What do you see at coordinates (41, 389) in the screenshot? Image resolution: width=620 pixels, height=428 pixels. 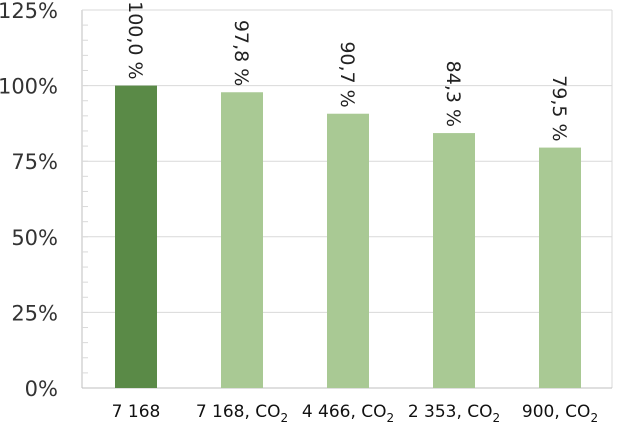 I see `y-tick-label: 0%` at bounding box center [41, 389].